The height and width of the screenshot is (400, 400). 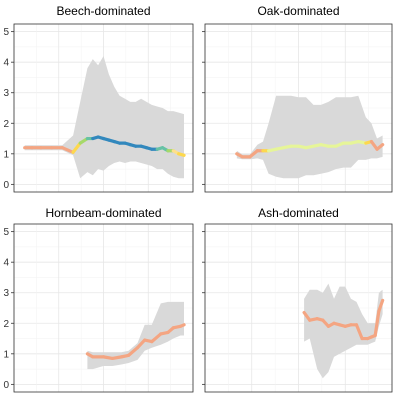 What do you see at coordinates (103, 213) in the screenshot?
I see `panel-title: Hornbeam-dominated` at bounding box center [103, 213].